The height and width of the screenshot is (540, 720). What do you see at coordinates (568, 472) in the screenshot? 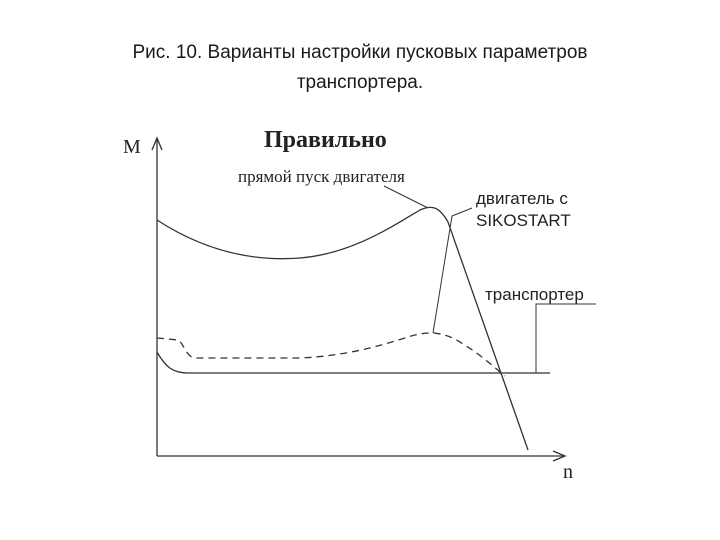
I see `axis-x-label: n` at bounding box center [568, 472].